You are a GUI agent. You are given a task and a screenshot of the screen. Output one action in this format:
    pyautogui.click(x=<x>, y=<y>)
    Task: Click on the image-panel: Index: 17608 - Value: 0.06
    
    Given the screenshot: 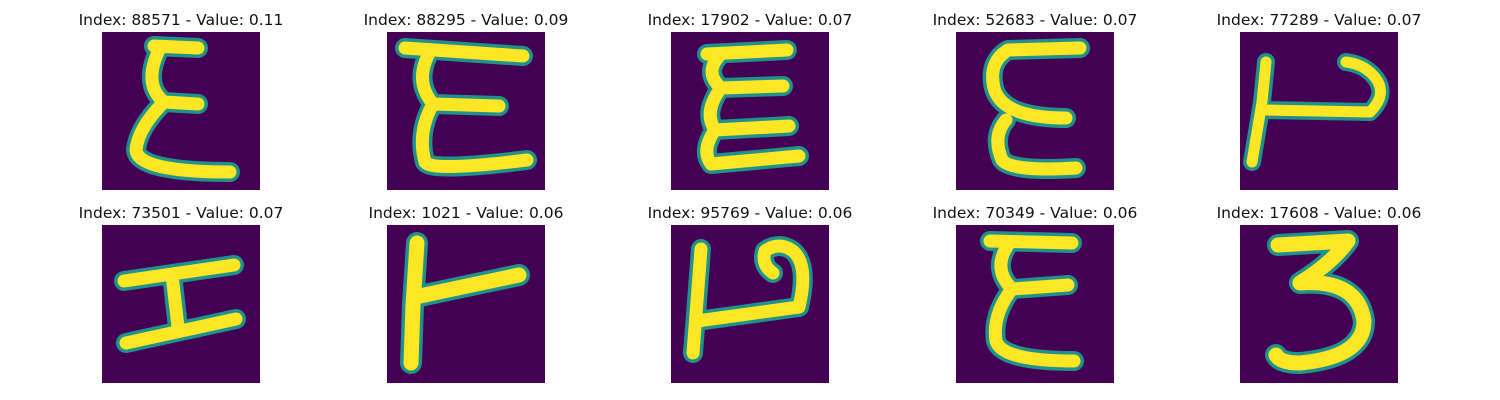 What is the action you would take?
    pyautogui.click(x=1319, y=298)
    